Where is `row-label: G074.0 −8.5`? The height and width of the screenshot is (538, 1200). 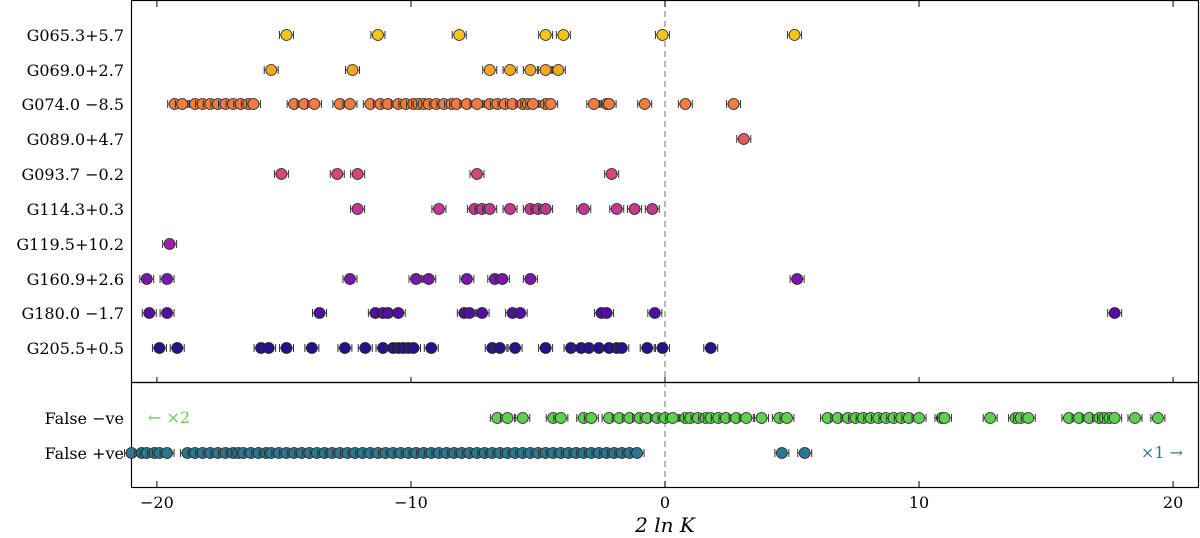 row-label: G074.0 −8.5 is located at coordinates (72, 104).